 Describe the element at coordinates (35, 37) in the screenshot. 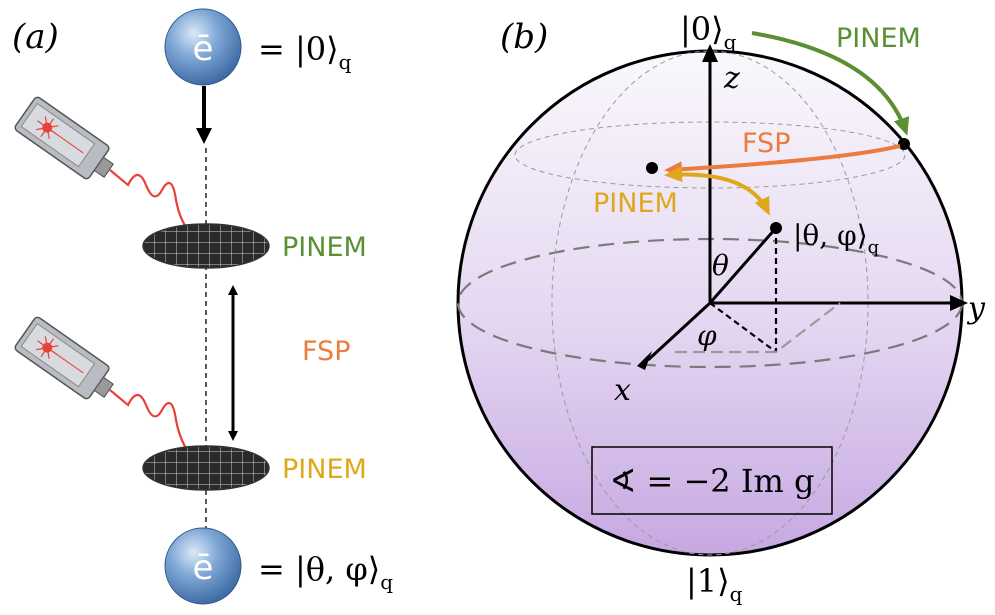

I see `panel-a-label: (a)` at that location.